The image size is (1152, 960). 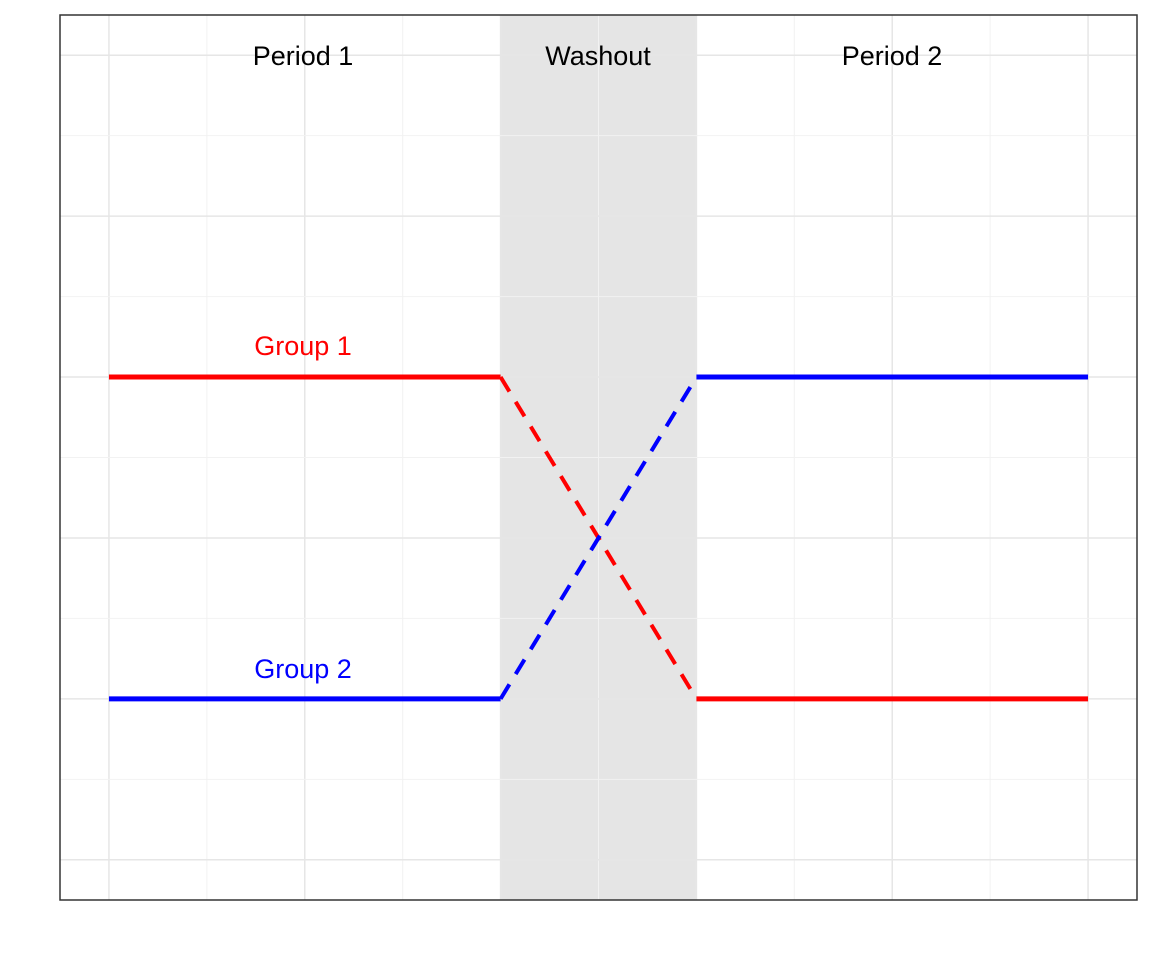 What do you see at coordinates (892, 56) in the screenshot?
I see `region-label-period-2: Period 2` at bounding box center [892, 56].